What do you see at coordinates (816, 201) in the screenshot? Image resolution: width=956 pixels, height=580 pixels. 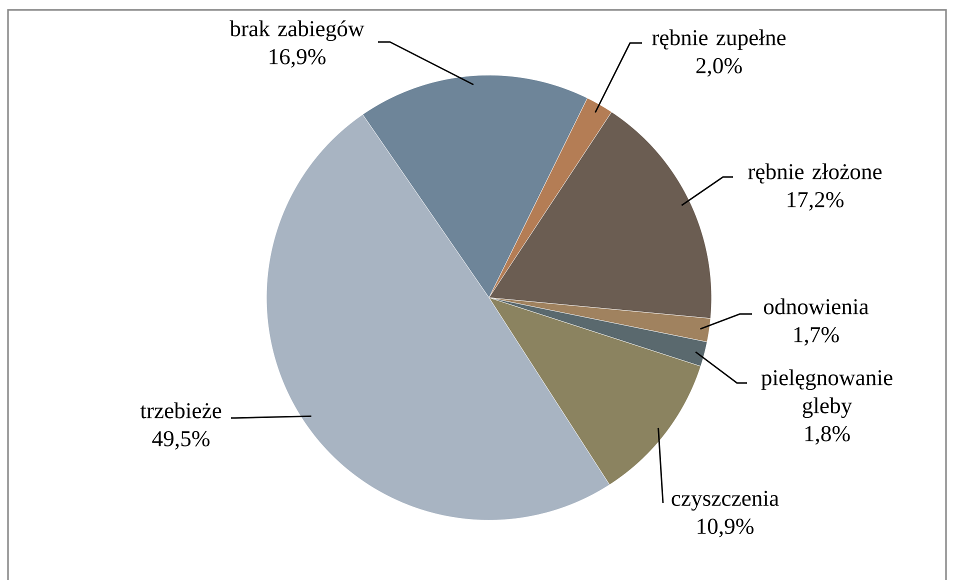 I see `data-label: 17,2%` at bounding box center [816, 201].